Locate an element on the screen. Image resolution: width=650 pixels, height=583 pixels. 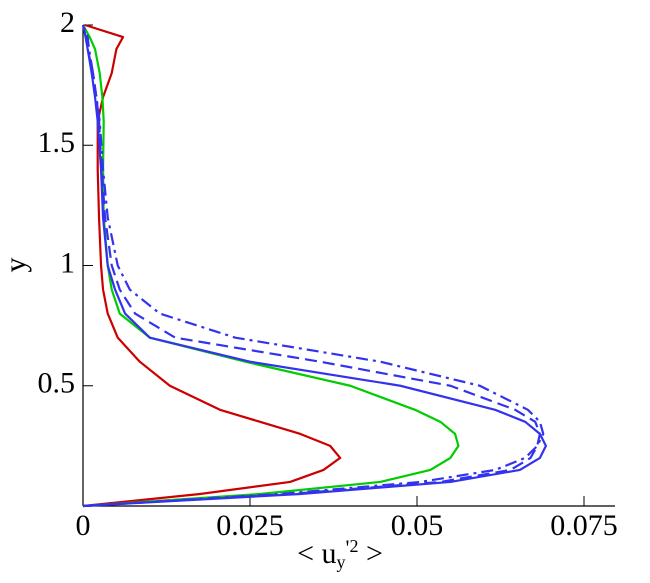
x-tick-label: 0.025 is located at coordinates (250, 525).